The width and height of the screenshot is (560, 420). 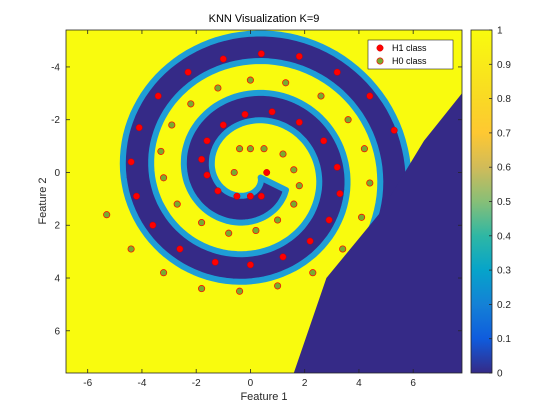 I want to click on y-tick-label: 2, so click(x=57, y=226).